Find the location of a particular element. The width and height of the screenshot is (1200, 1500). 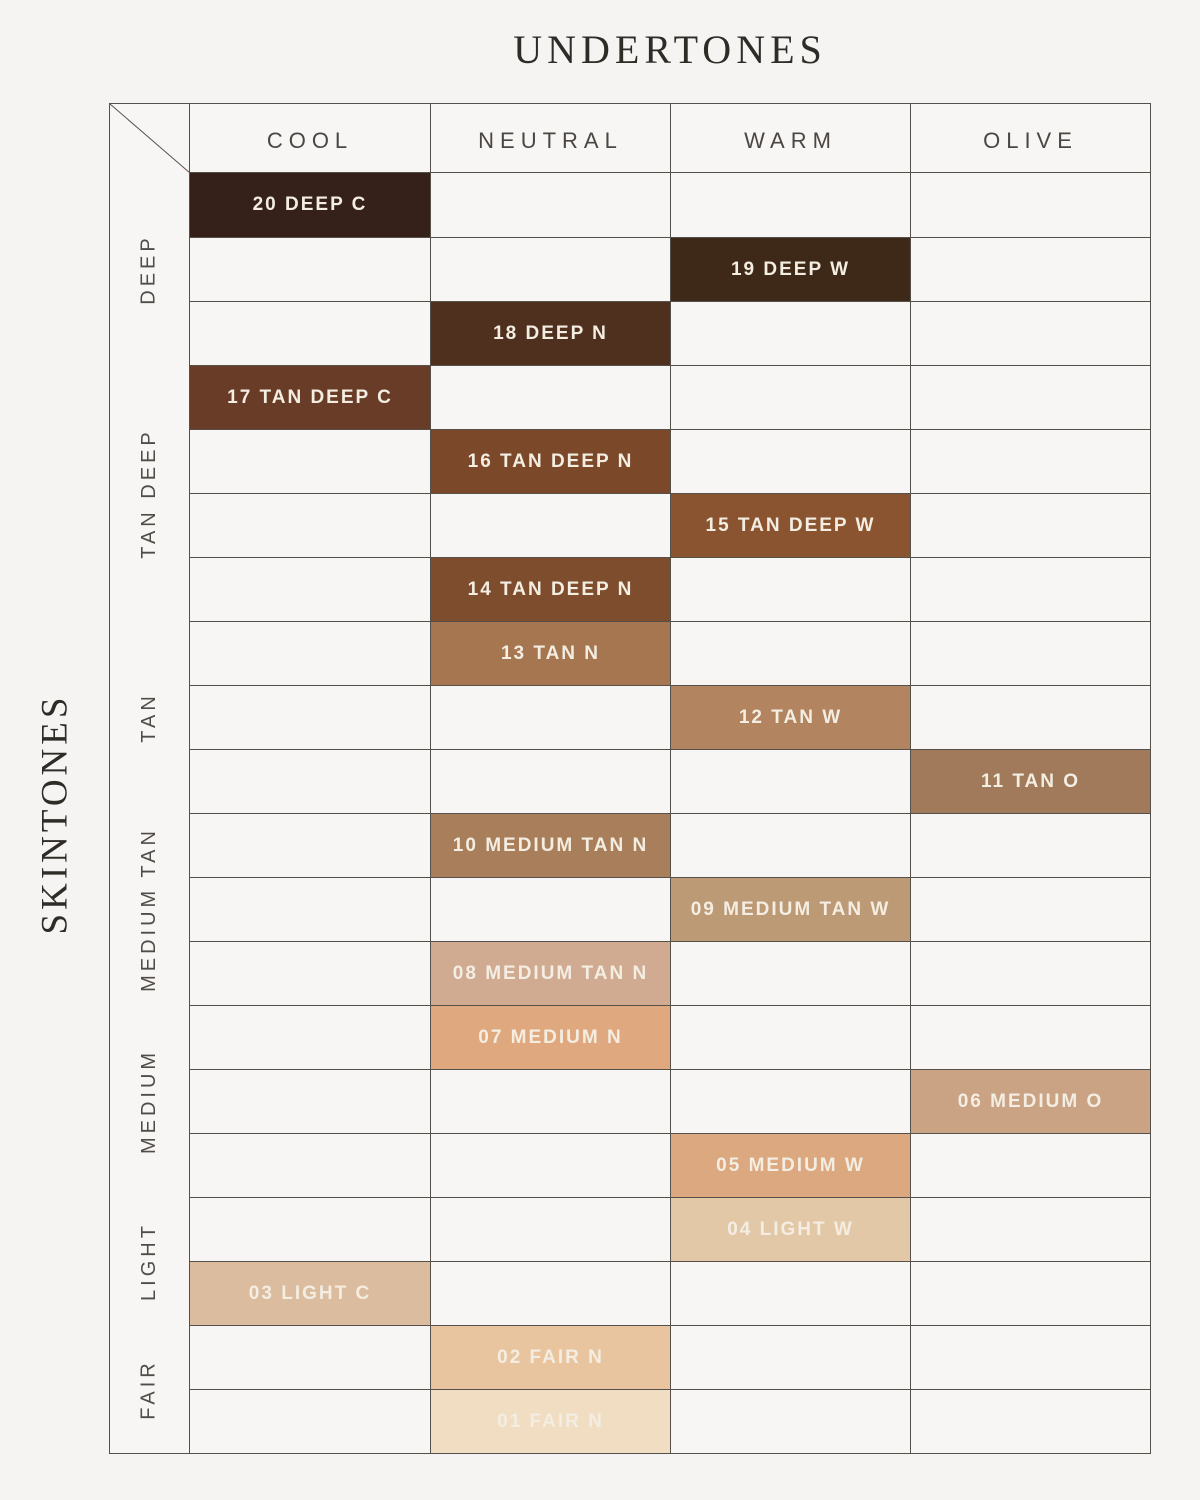

row-group-label-text: TAN DEEP is located at coordinates (149, 493).